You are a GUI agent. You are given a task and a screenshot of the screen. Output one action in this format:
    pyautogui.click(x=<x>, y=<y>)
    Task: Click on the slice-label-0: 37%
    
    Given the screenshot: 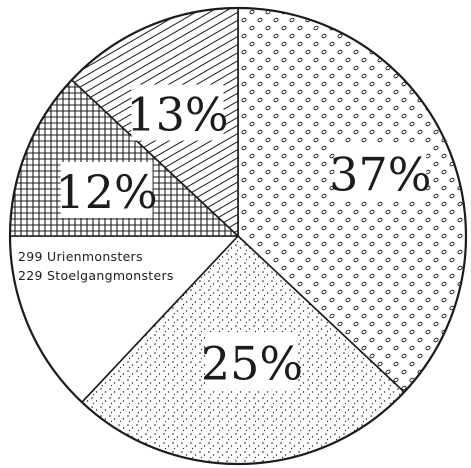 What is the action you would take?
    pyautogui.click(x=380, y=174)
    